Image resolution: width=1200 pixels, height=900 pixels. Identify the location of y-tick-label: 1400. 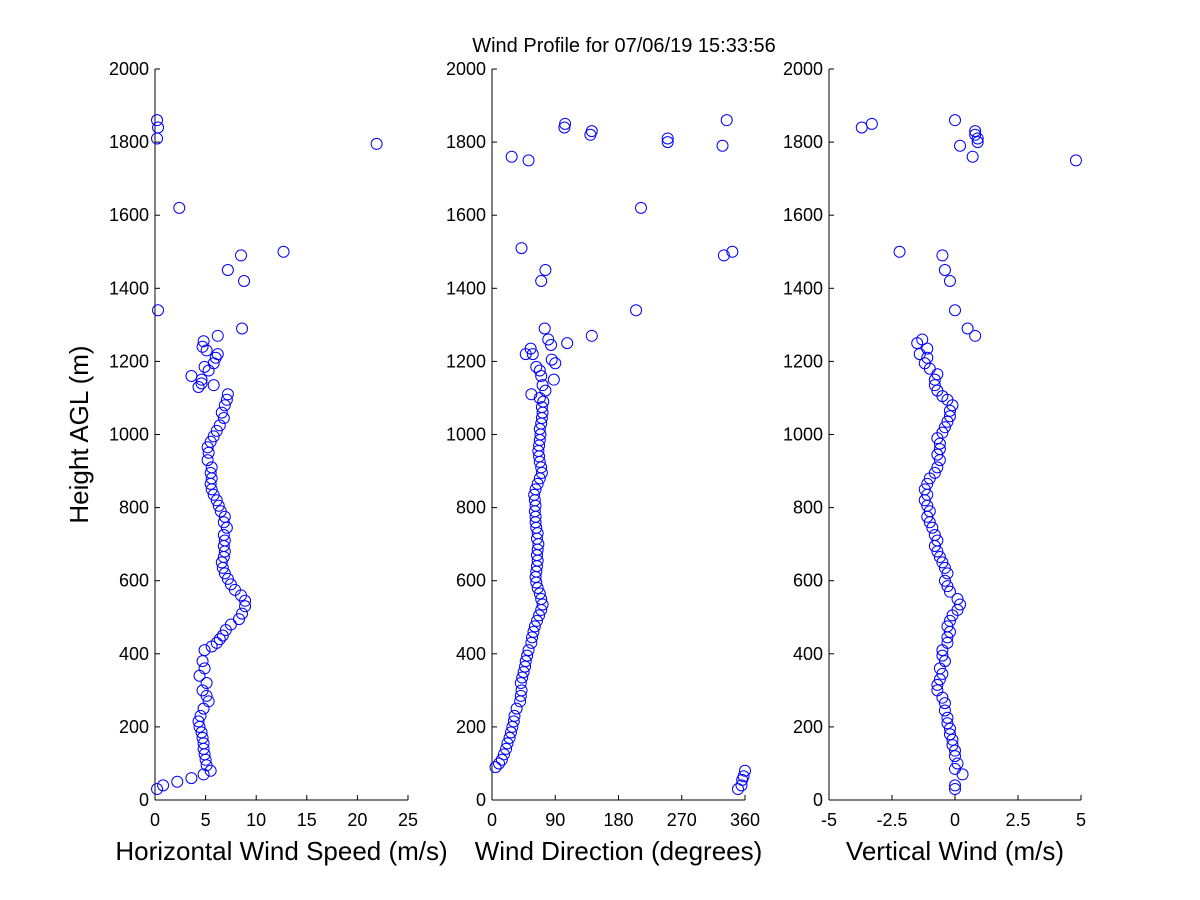
(129, 288).